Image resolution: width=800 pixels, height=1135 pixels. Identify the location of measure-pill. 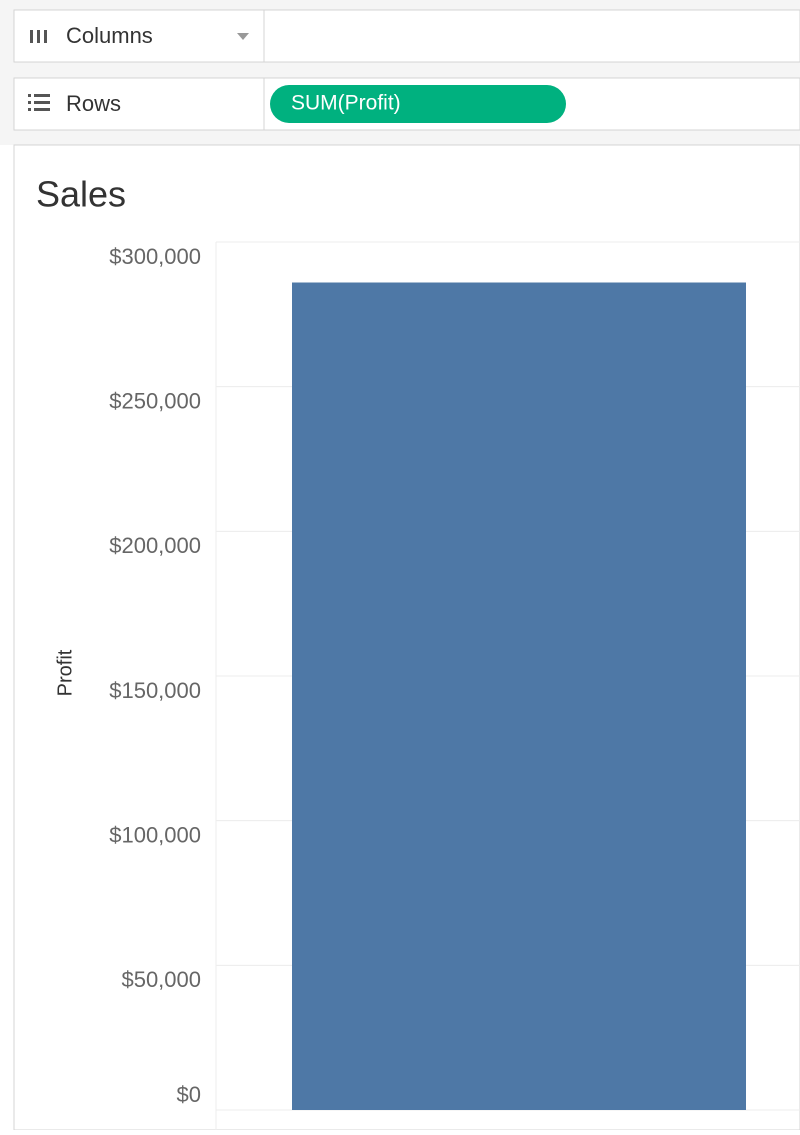
(418, 104).